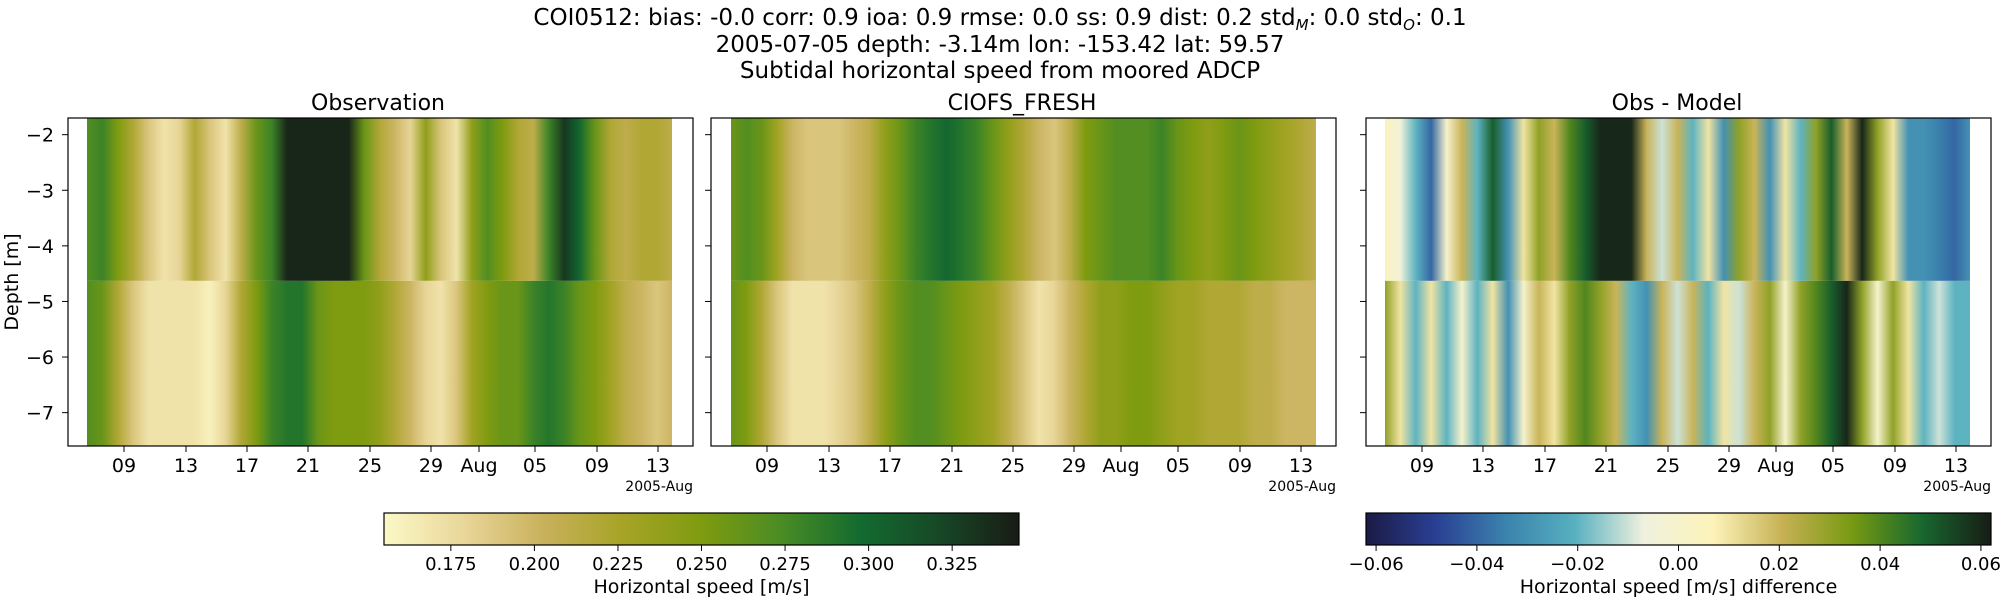  What do you see at coordinates (1679, 587) in the screenshot?
I see `colorbar-label: Horizontal speed [m/s] difference` at bounding box center [1679, 587].